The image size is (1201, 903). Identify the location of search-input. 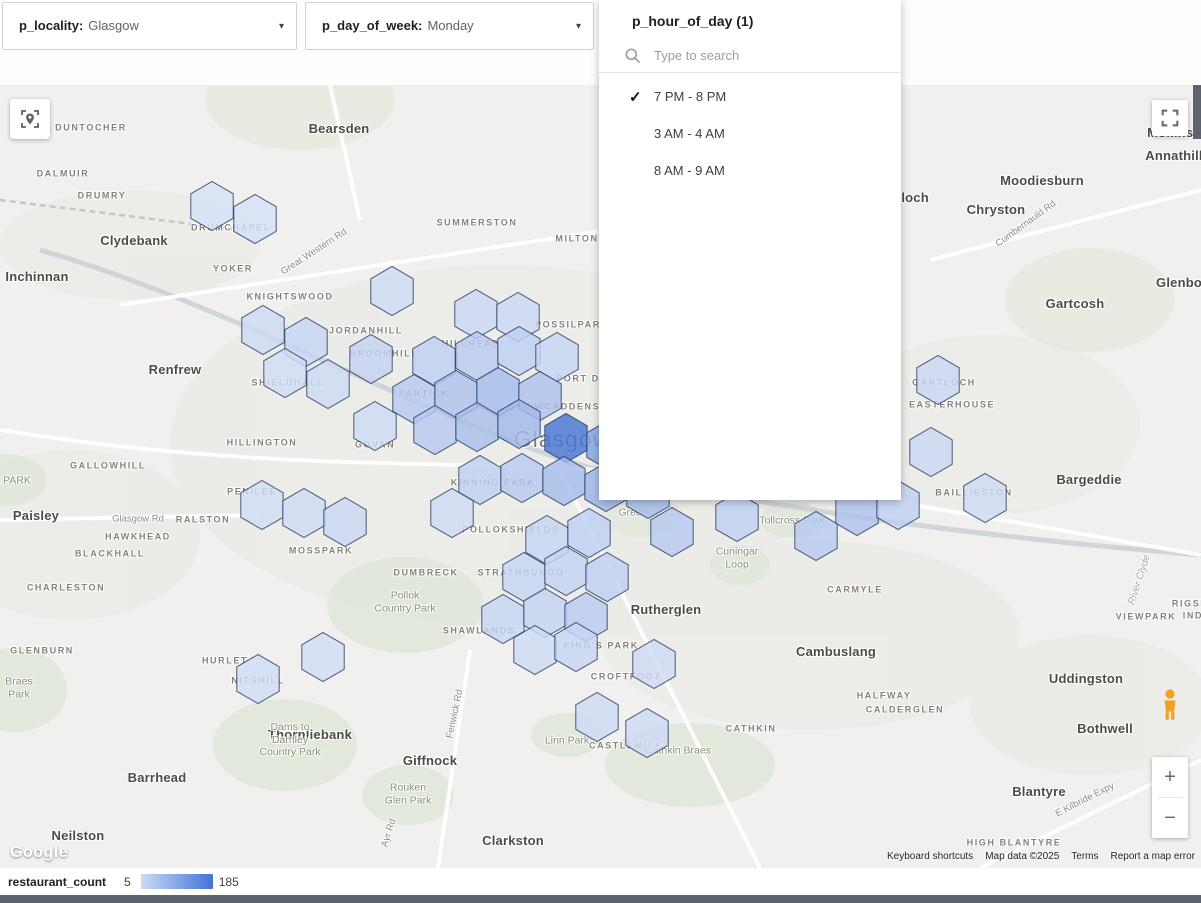
(752, 55).